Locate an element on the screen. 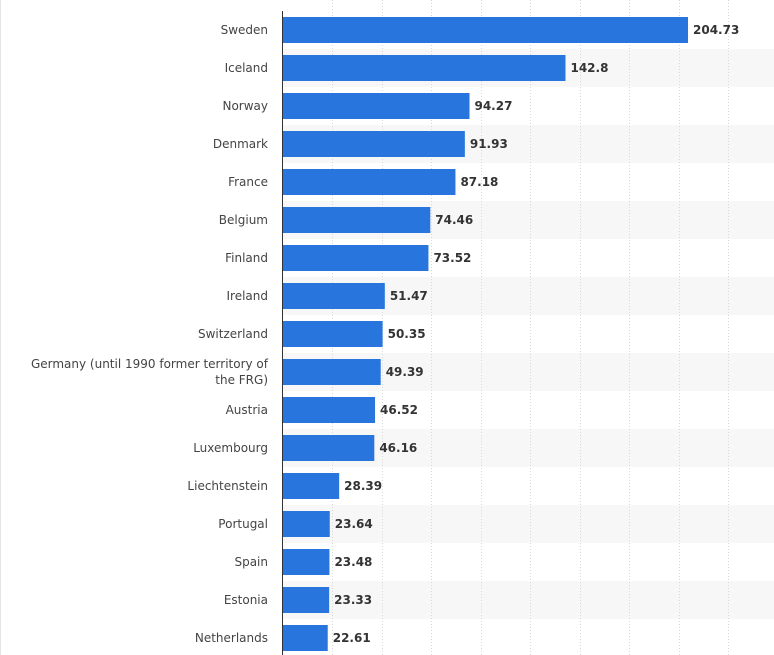 This screenshot has height=655, width=774. bar-denmark is located at coordinates (374, 144).